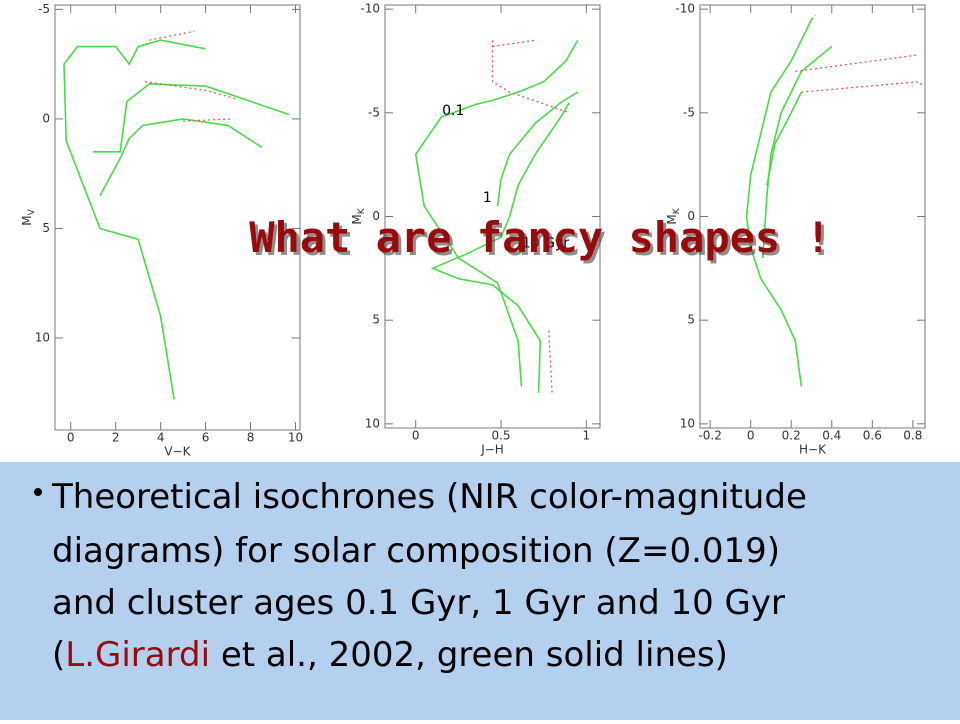 This screenshot has height=724, width=960. Describe the element at coordinates (453, 111) in the screenshot. I see `annotation: 0.1` at that location.